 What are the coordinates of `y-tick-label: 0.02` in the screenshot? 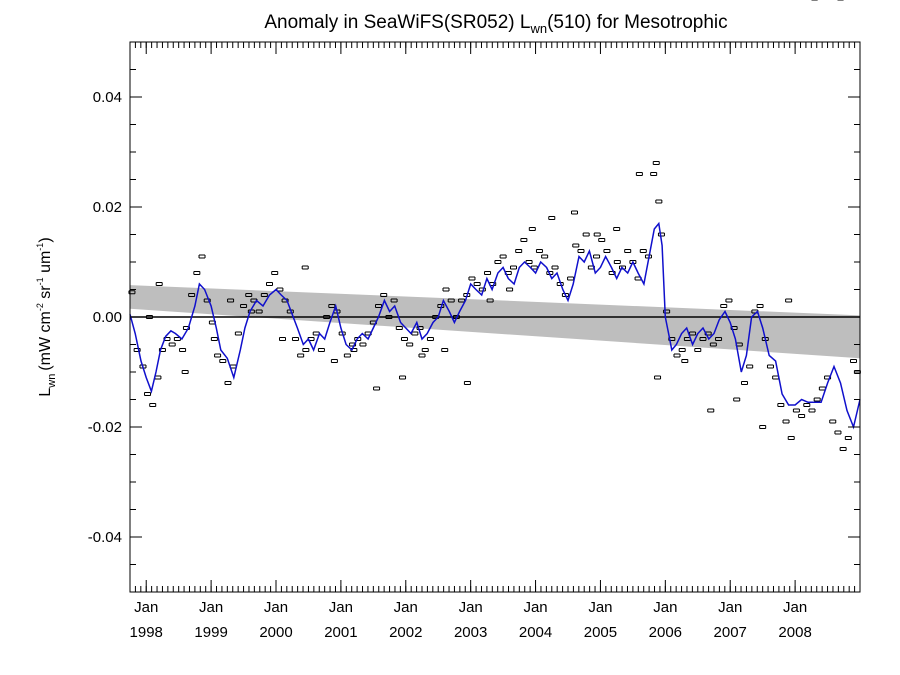 It's located at (107, 207).